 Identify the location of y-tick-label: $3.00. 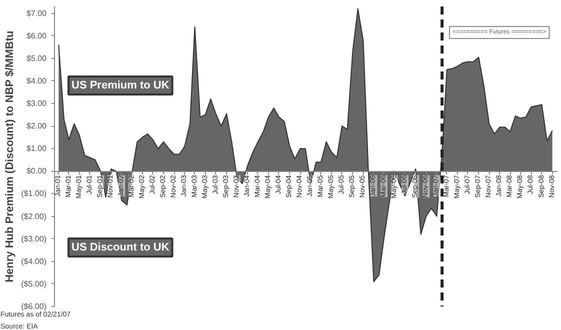
(37, 103).